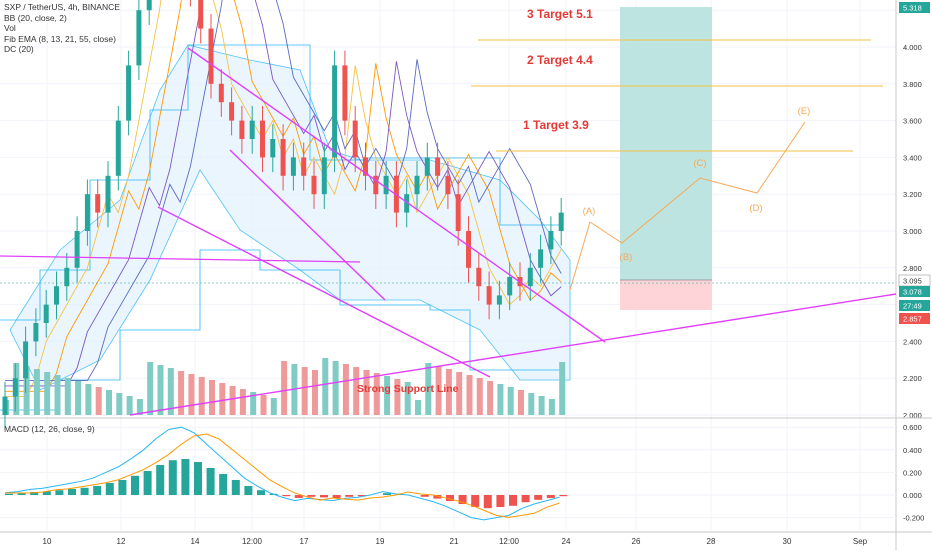 This screenshot has width=932, height=555. What do you see at coordinates (60, 38) in the screenshot?
I see `ema-label: Fib EMA (8, 13, 21, 55, close)` at bounding box center [60, 38].